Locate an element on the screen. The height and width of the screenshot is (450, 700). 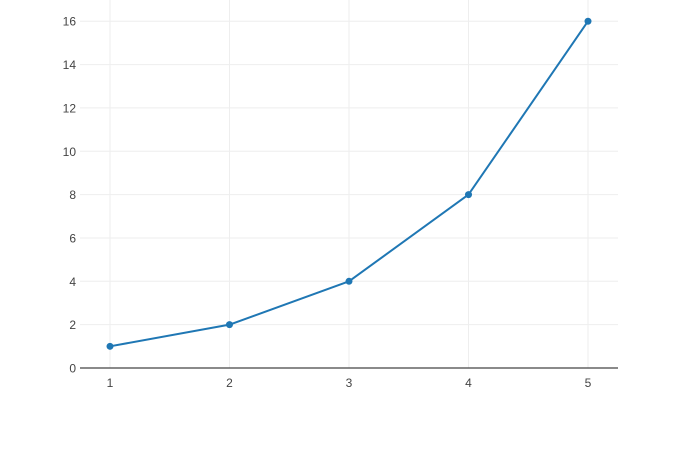
x-tick-label: 5 is located at coordinates (588, 383).